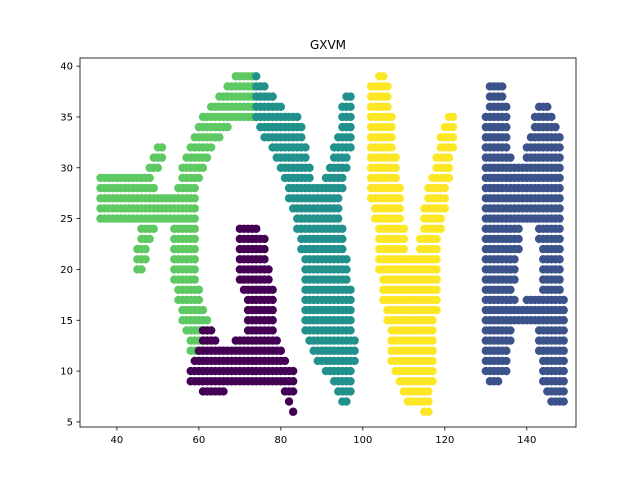  What do you see at coordinates (66, 372) in the screenshot?
I see `y-tick-label: 10` at bounding box center [66, 372].